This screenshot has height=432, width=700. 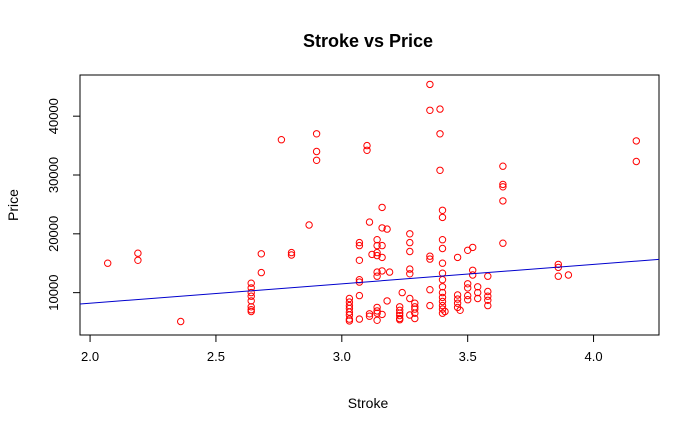 What do you see at coordinates (216, 356) in the screenshot?
I see `x-tick-label: 2.5` at bounding box center [216, 356].